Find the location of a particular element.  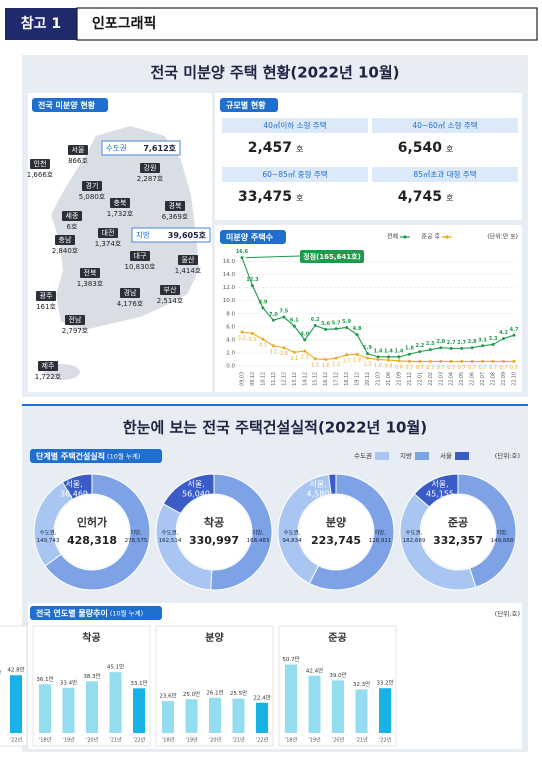

region-value: 10,830호 is located at coordinates (140, 267).